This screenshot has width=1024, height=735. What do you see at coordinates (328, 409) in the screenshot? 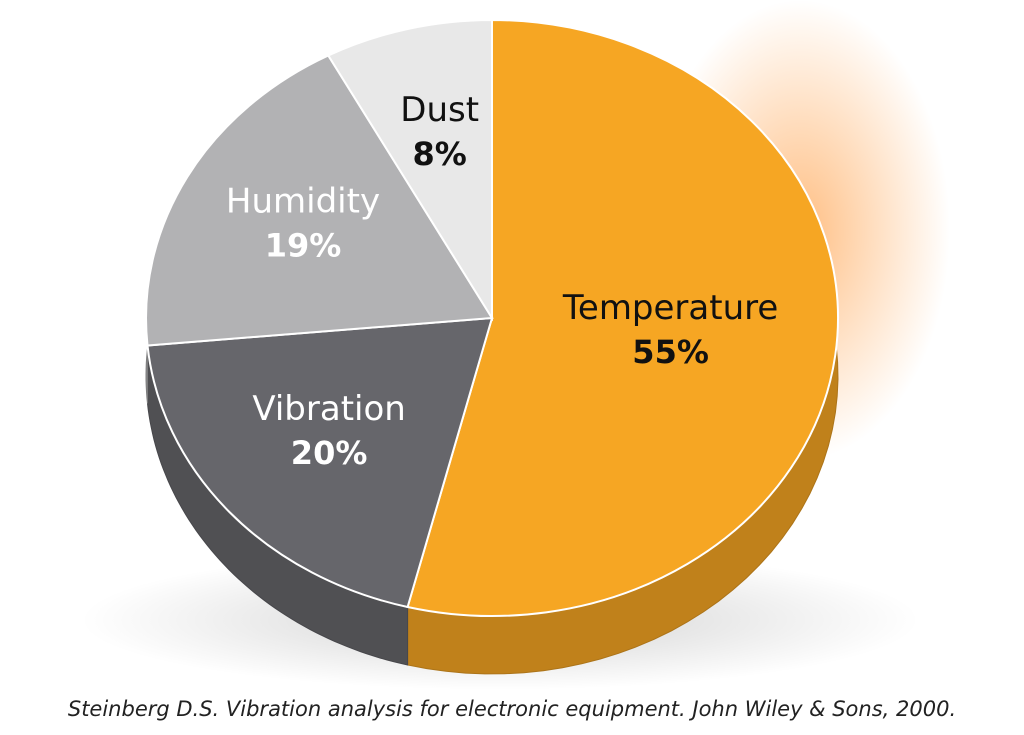
I see `slice-label: Vibration` at bounding box center [328, 409].